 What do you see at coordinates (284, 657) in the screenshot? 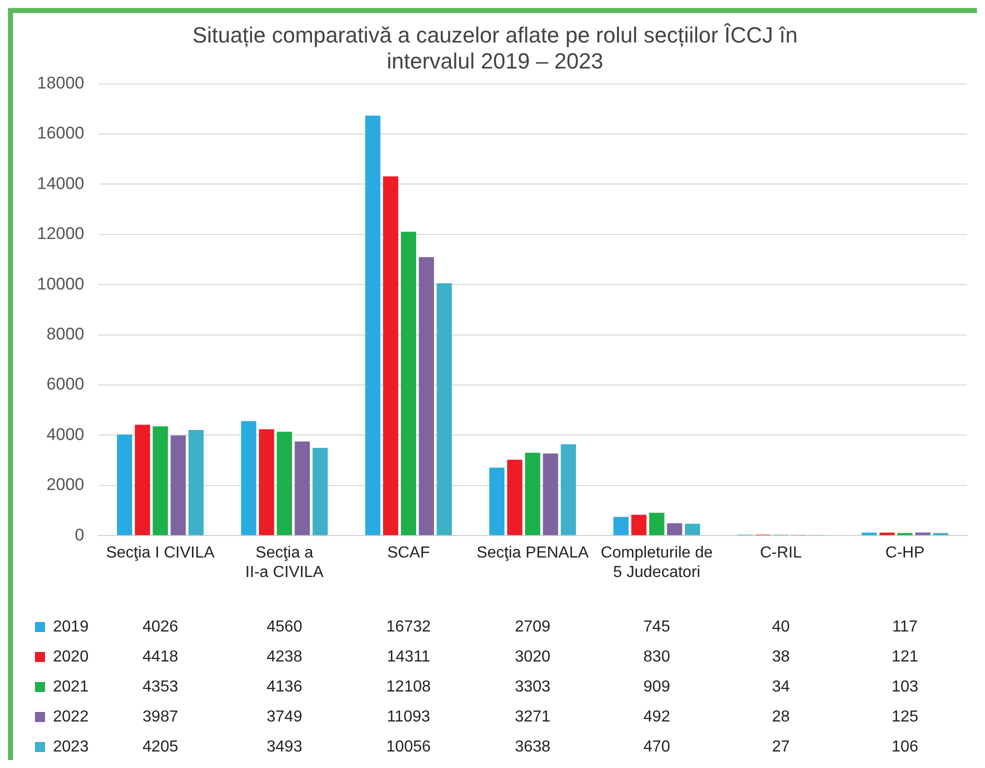
I see `data-label: 4238` at bounding box center [284, 657].